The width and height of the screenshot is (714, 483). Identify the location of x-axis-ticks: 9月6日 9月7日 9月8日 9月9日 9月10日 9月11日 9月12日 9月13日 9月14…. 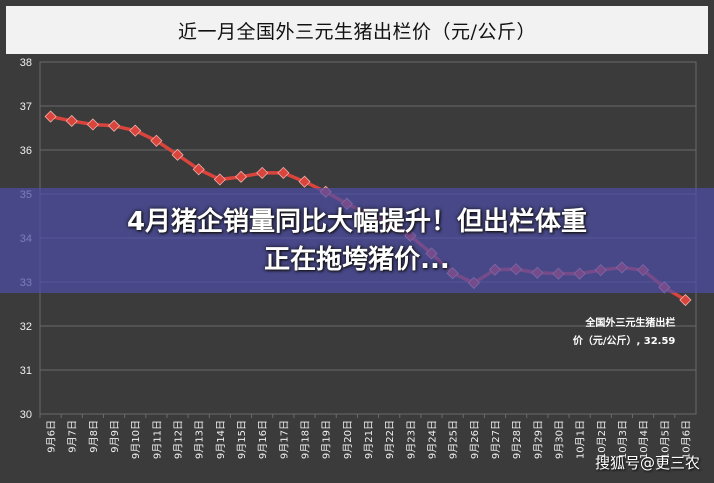
(365, 436).